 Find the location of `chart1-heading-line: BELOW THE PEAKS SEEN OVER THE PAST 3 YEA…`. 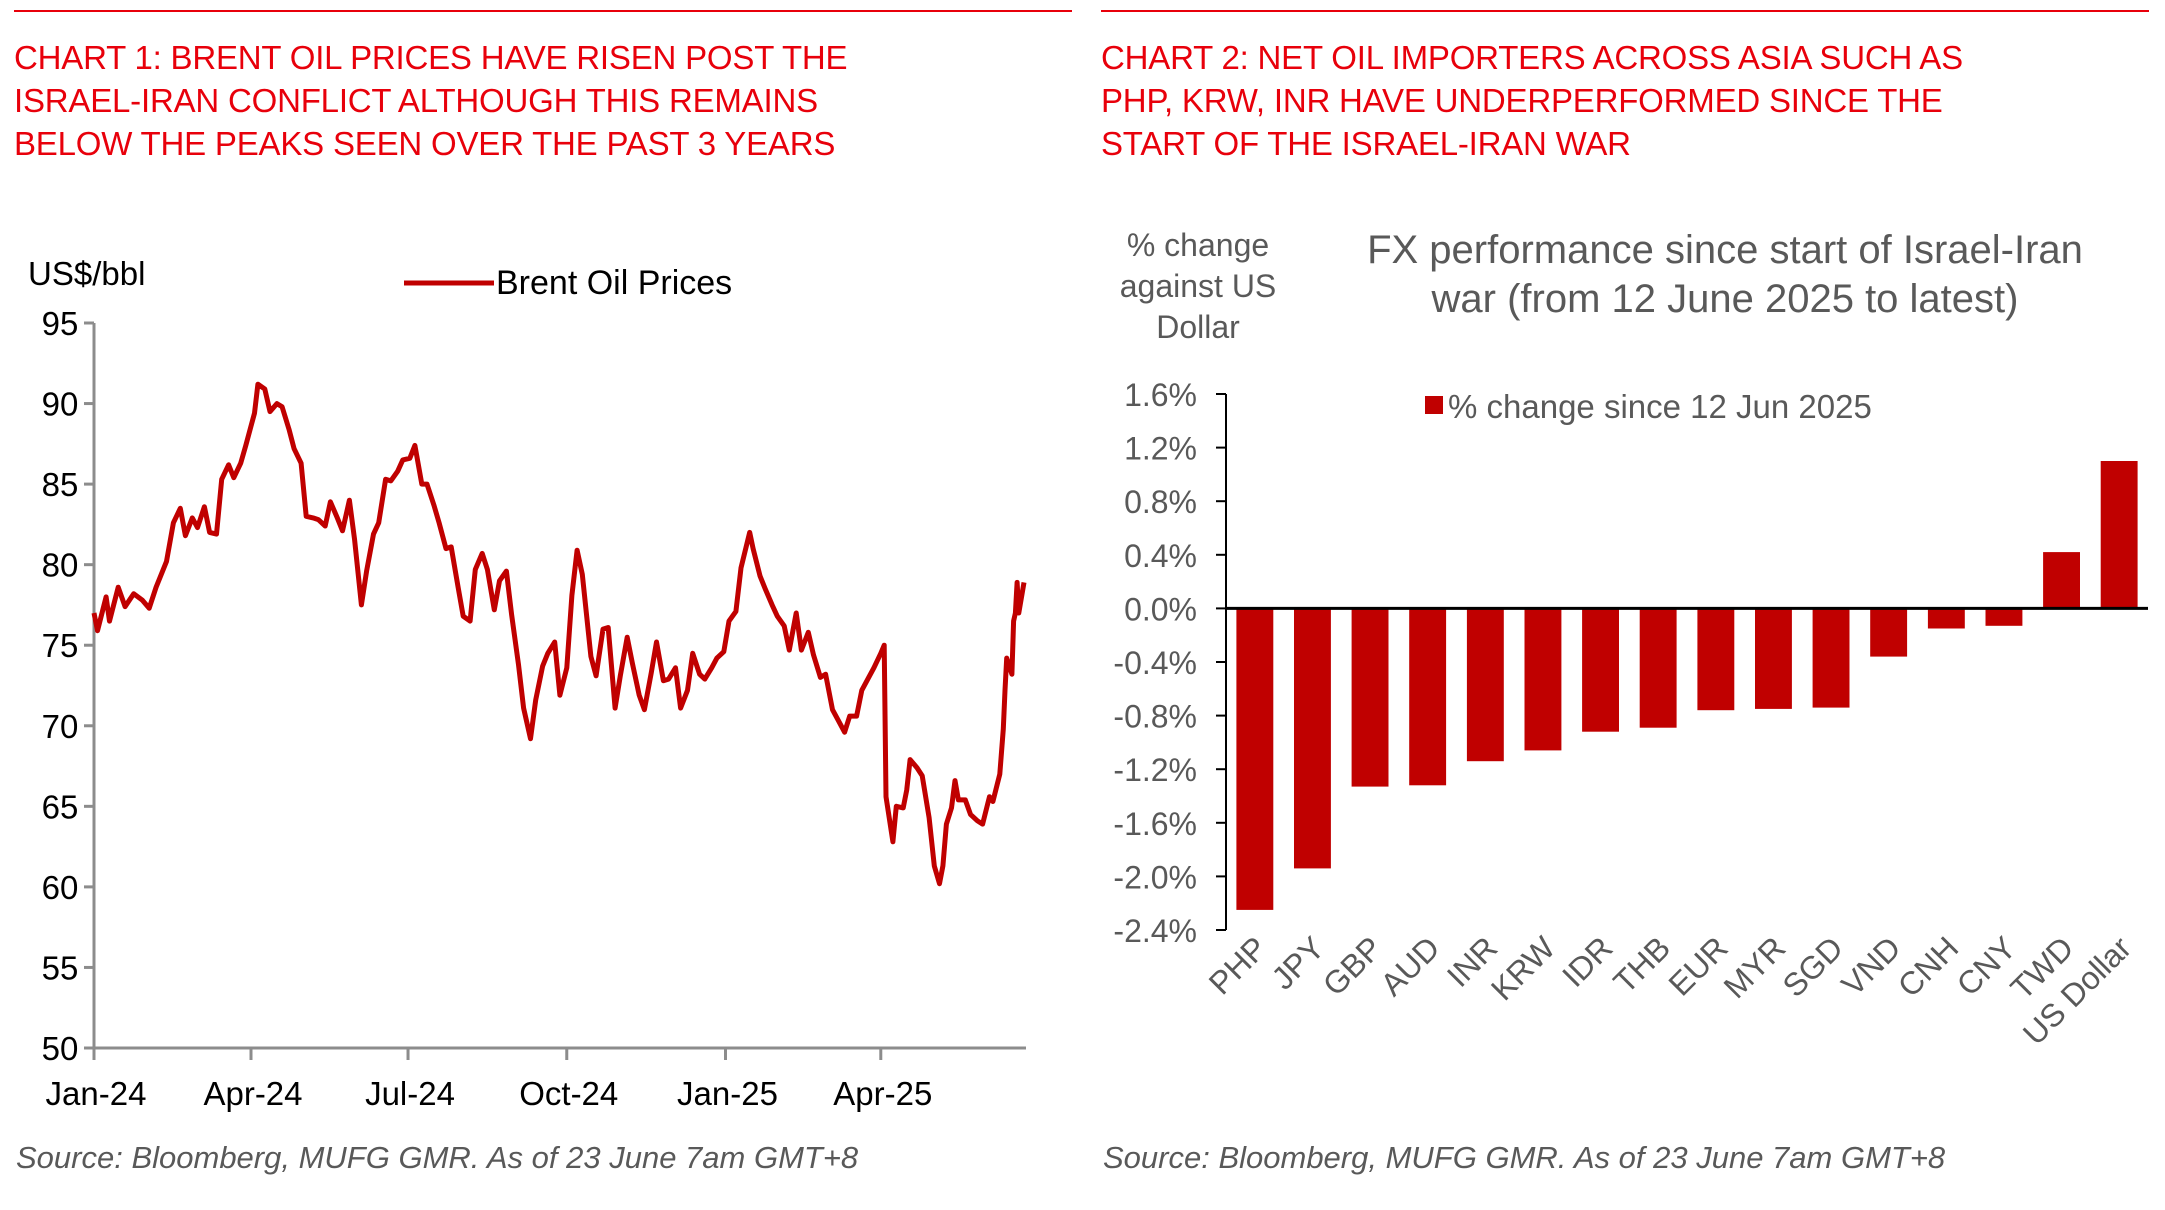

chart1-heading-line: BELOW THE PEAKS SEEN OVER THE PAST 3 YEA… is located at coordinates (425, 143).